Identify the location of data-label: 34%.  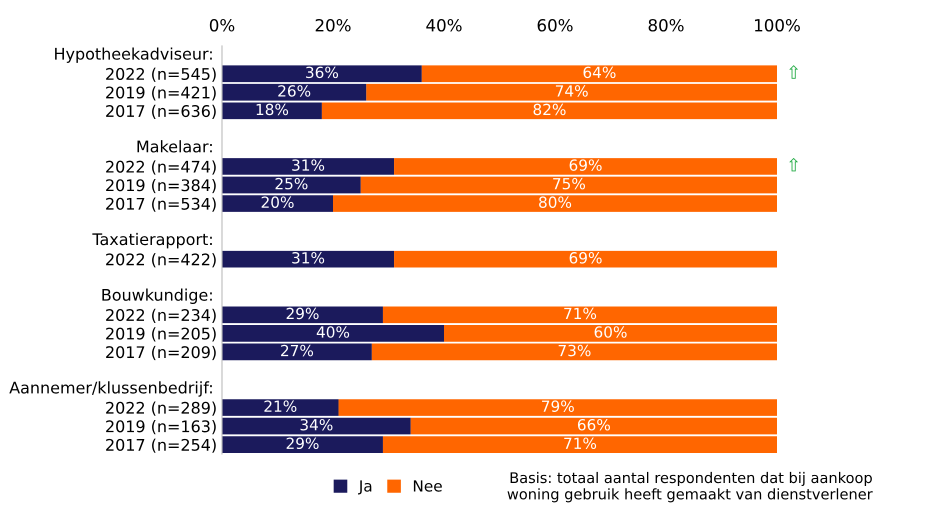
(316, 424).